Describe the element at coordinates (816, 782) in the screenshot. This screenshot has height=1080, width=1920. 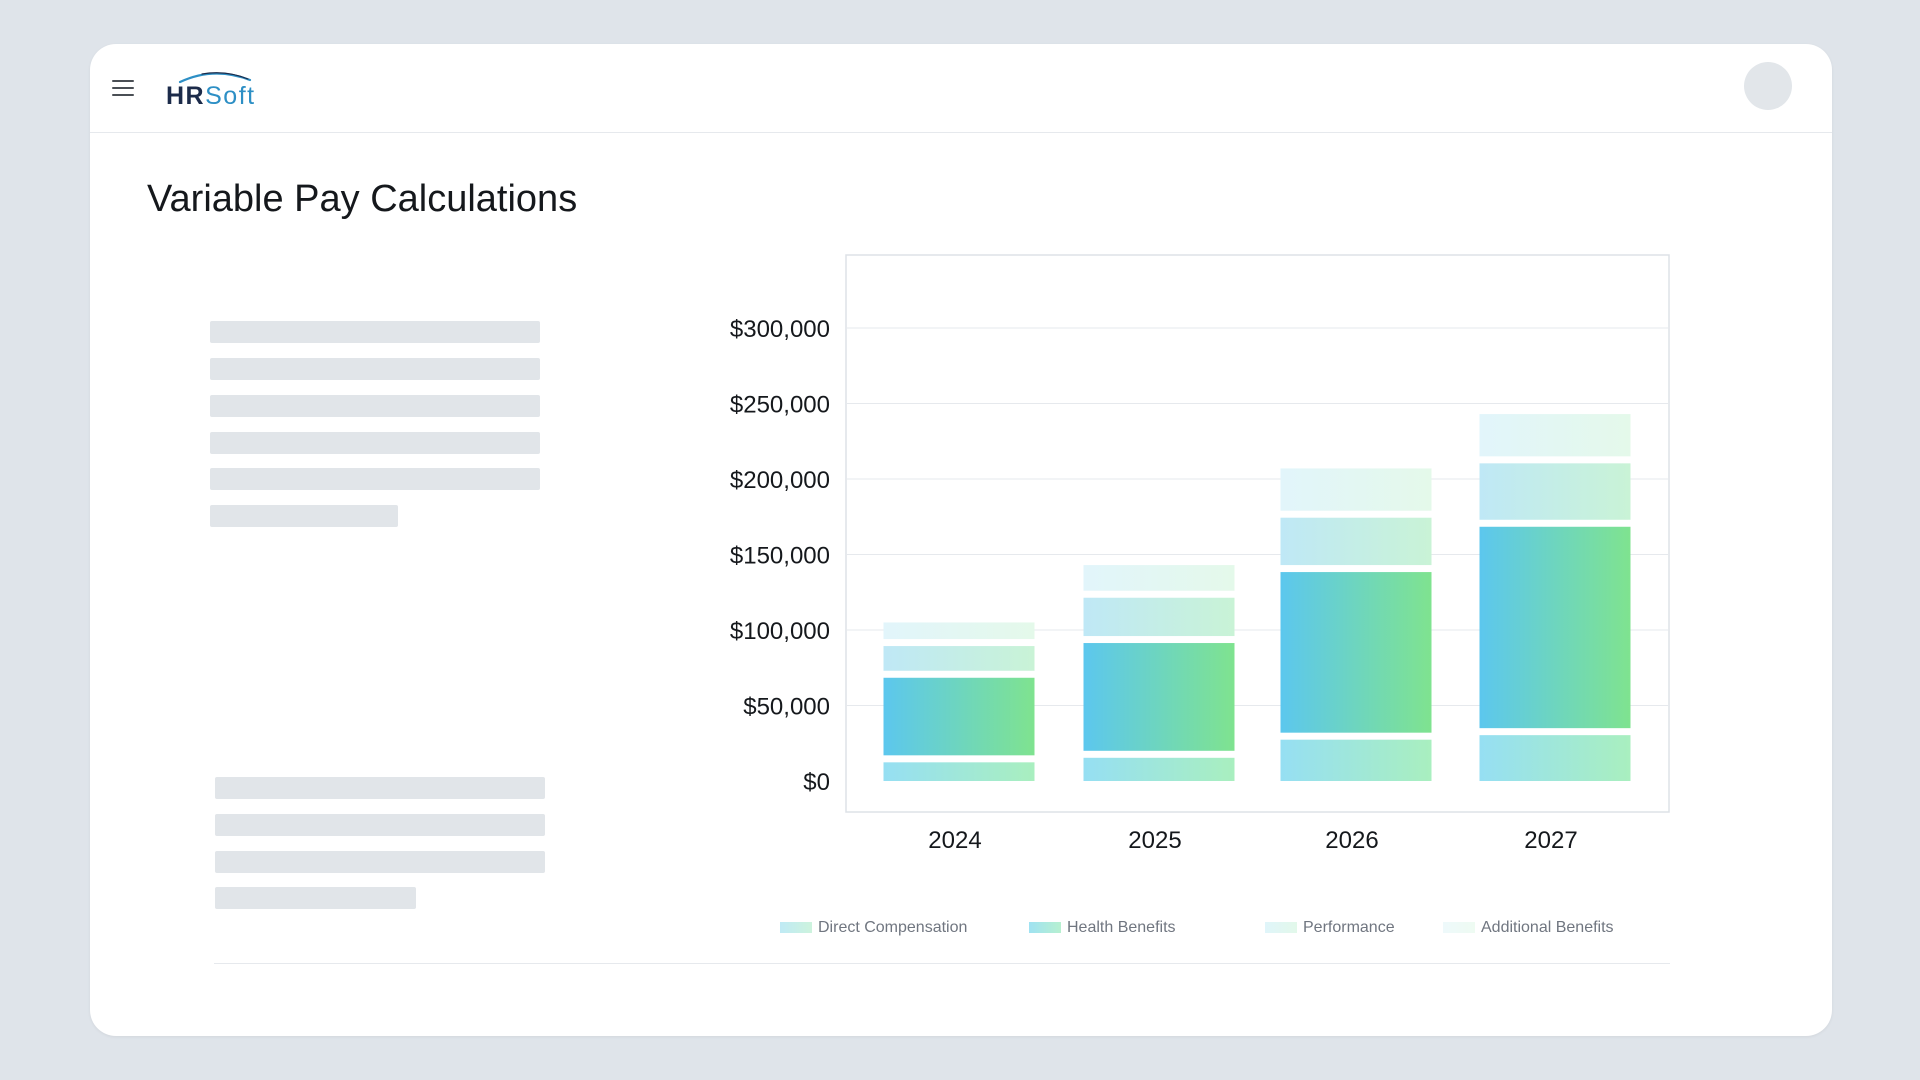
I see `y-tick-label: $0` at that location.